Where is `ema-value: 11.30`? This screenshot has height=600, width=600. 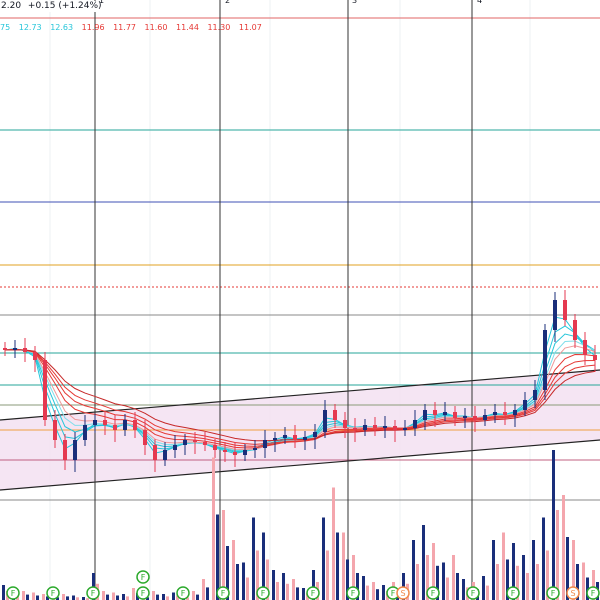
ema-value: 11.30 is located at coordinates (219, 27).